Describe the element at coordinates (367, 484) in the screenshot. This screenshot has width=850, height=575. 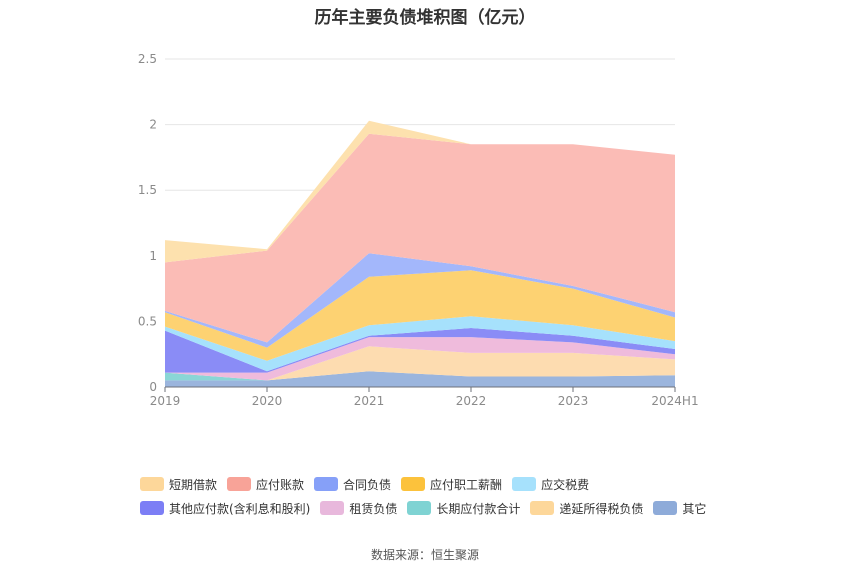
I see `legend-label: 合同负债` at that location.